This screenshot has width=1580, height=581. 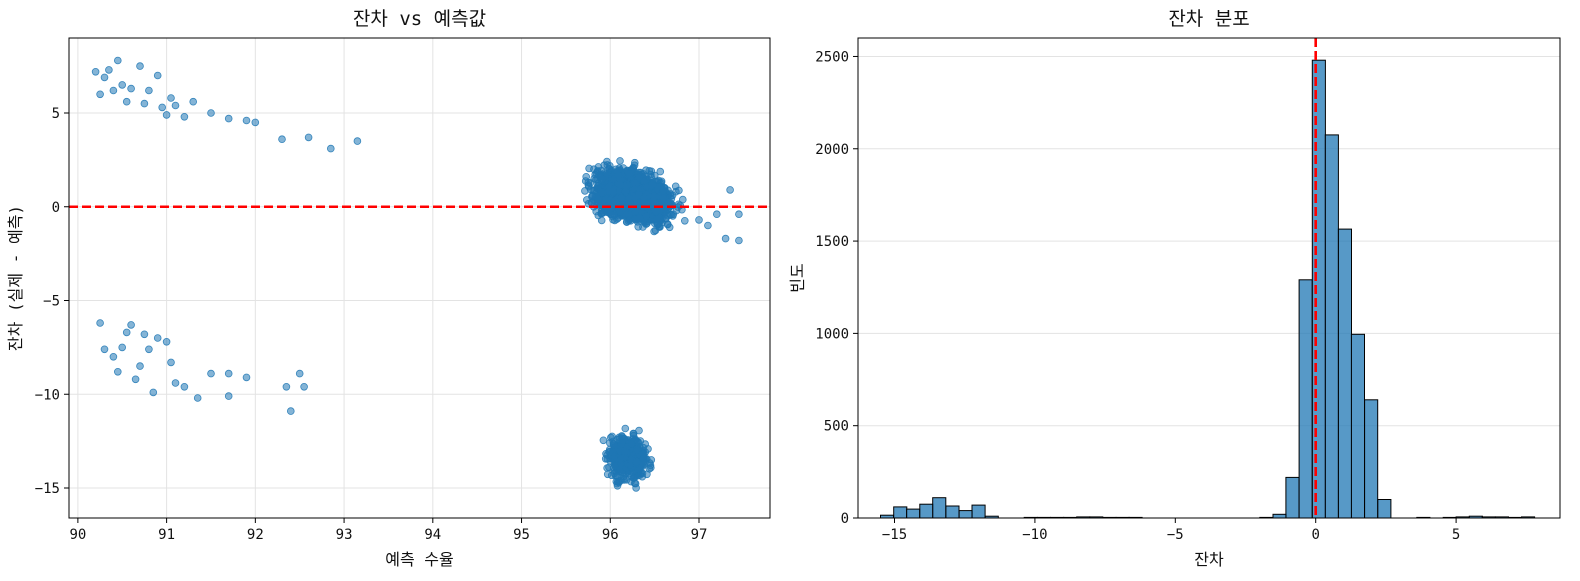 I want to click on y-tick-label: −15, so click(x=47, y=489).